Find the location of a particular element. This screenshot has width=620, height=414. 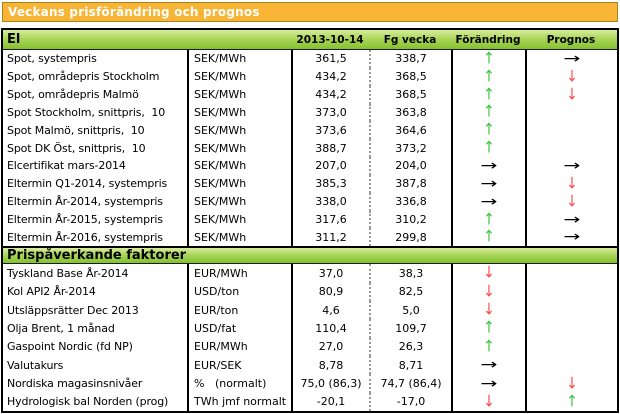

forecast-arrow-cell: ↑ is located at coordinates (571, 402).